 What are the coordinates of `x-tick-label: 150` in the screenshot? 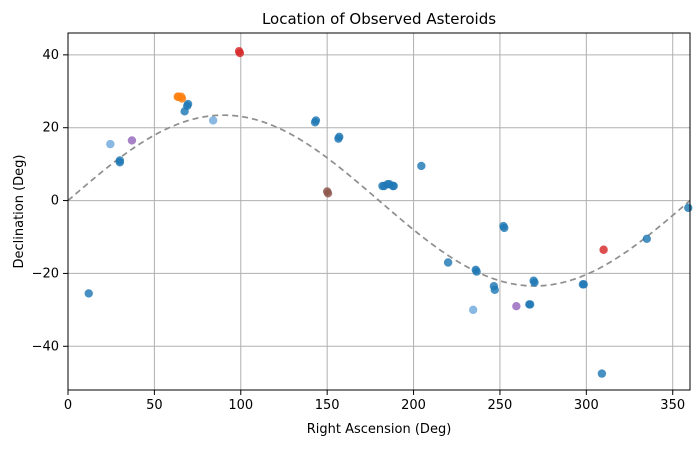 It's located at (327, 405).